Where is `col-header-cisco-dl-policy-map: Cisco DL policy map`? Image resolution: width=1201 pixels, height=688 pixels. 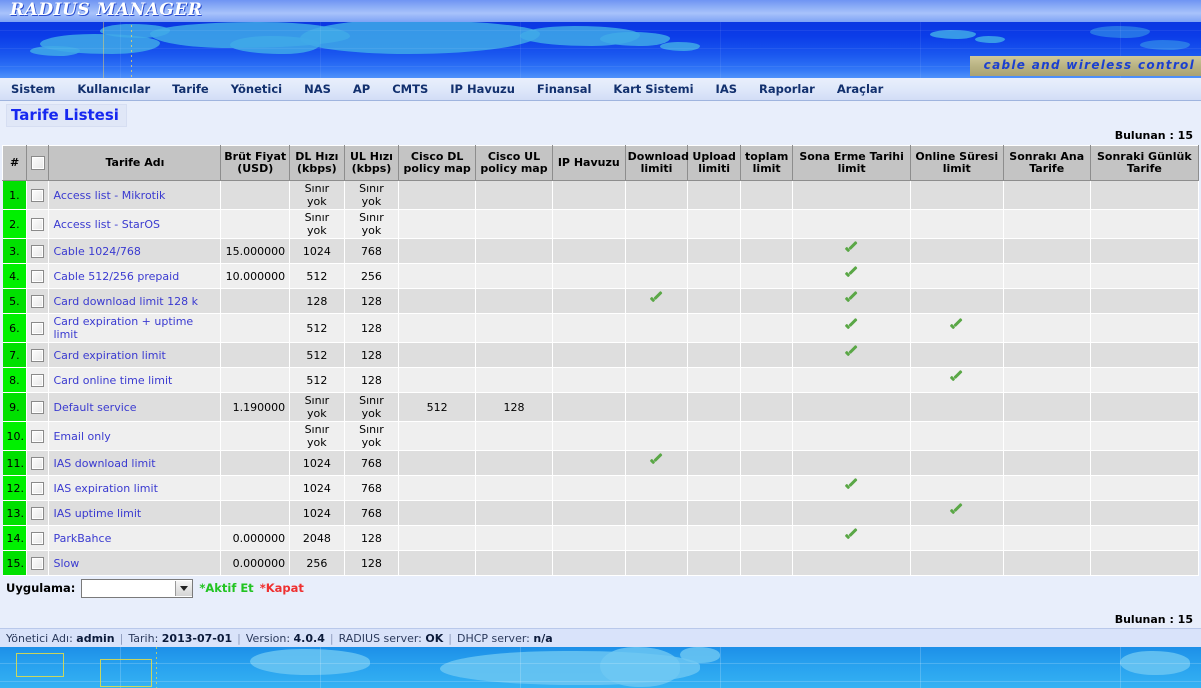
col-header-cisco-dl-policy-map: Cisco DL policy map is located at coordinates (437, 163).